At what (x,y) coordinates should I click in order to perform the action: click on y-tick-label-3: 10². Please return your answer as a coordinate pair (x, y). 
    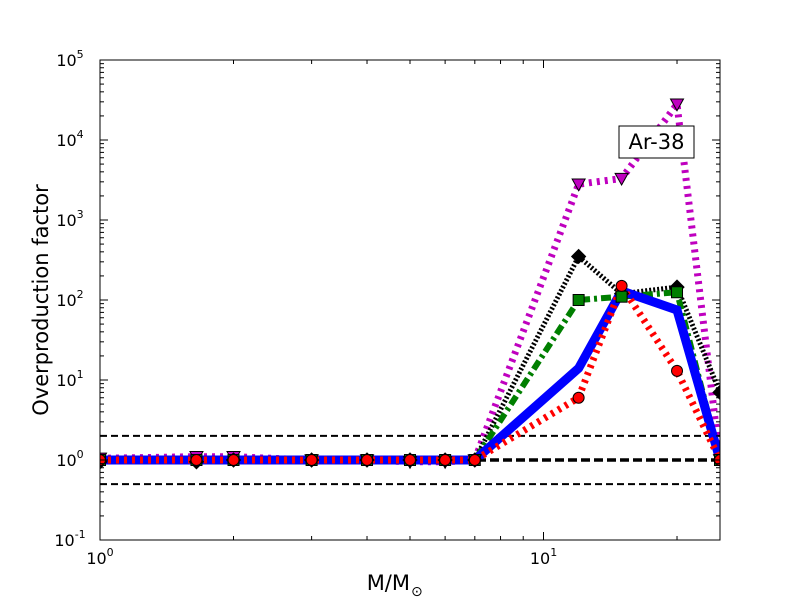
    Looking at the image, I should click on (69, 299).